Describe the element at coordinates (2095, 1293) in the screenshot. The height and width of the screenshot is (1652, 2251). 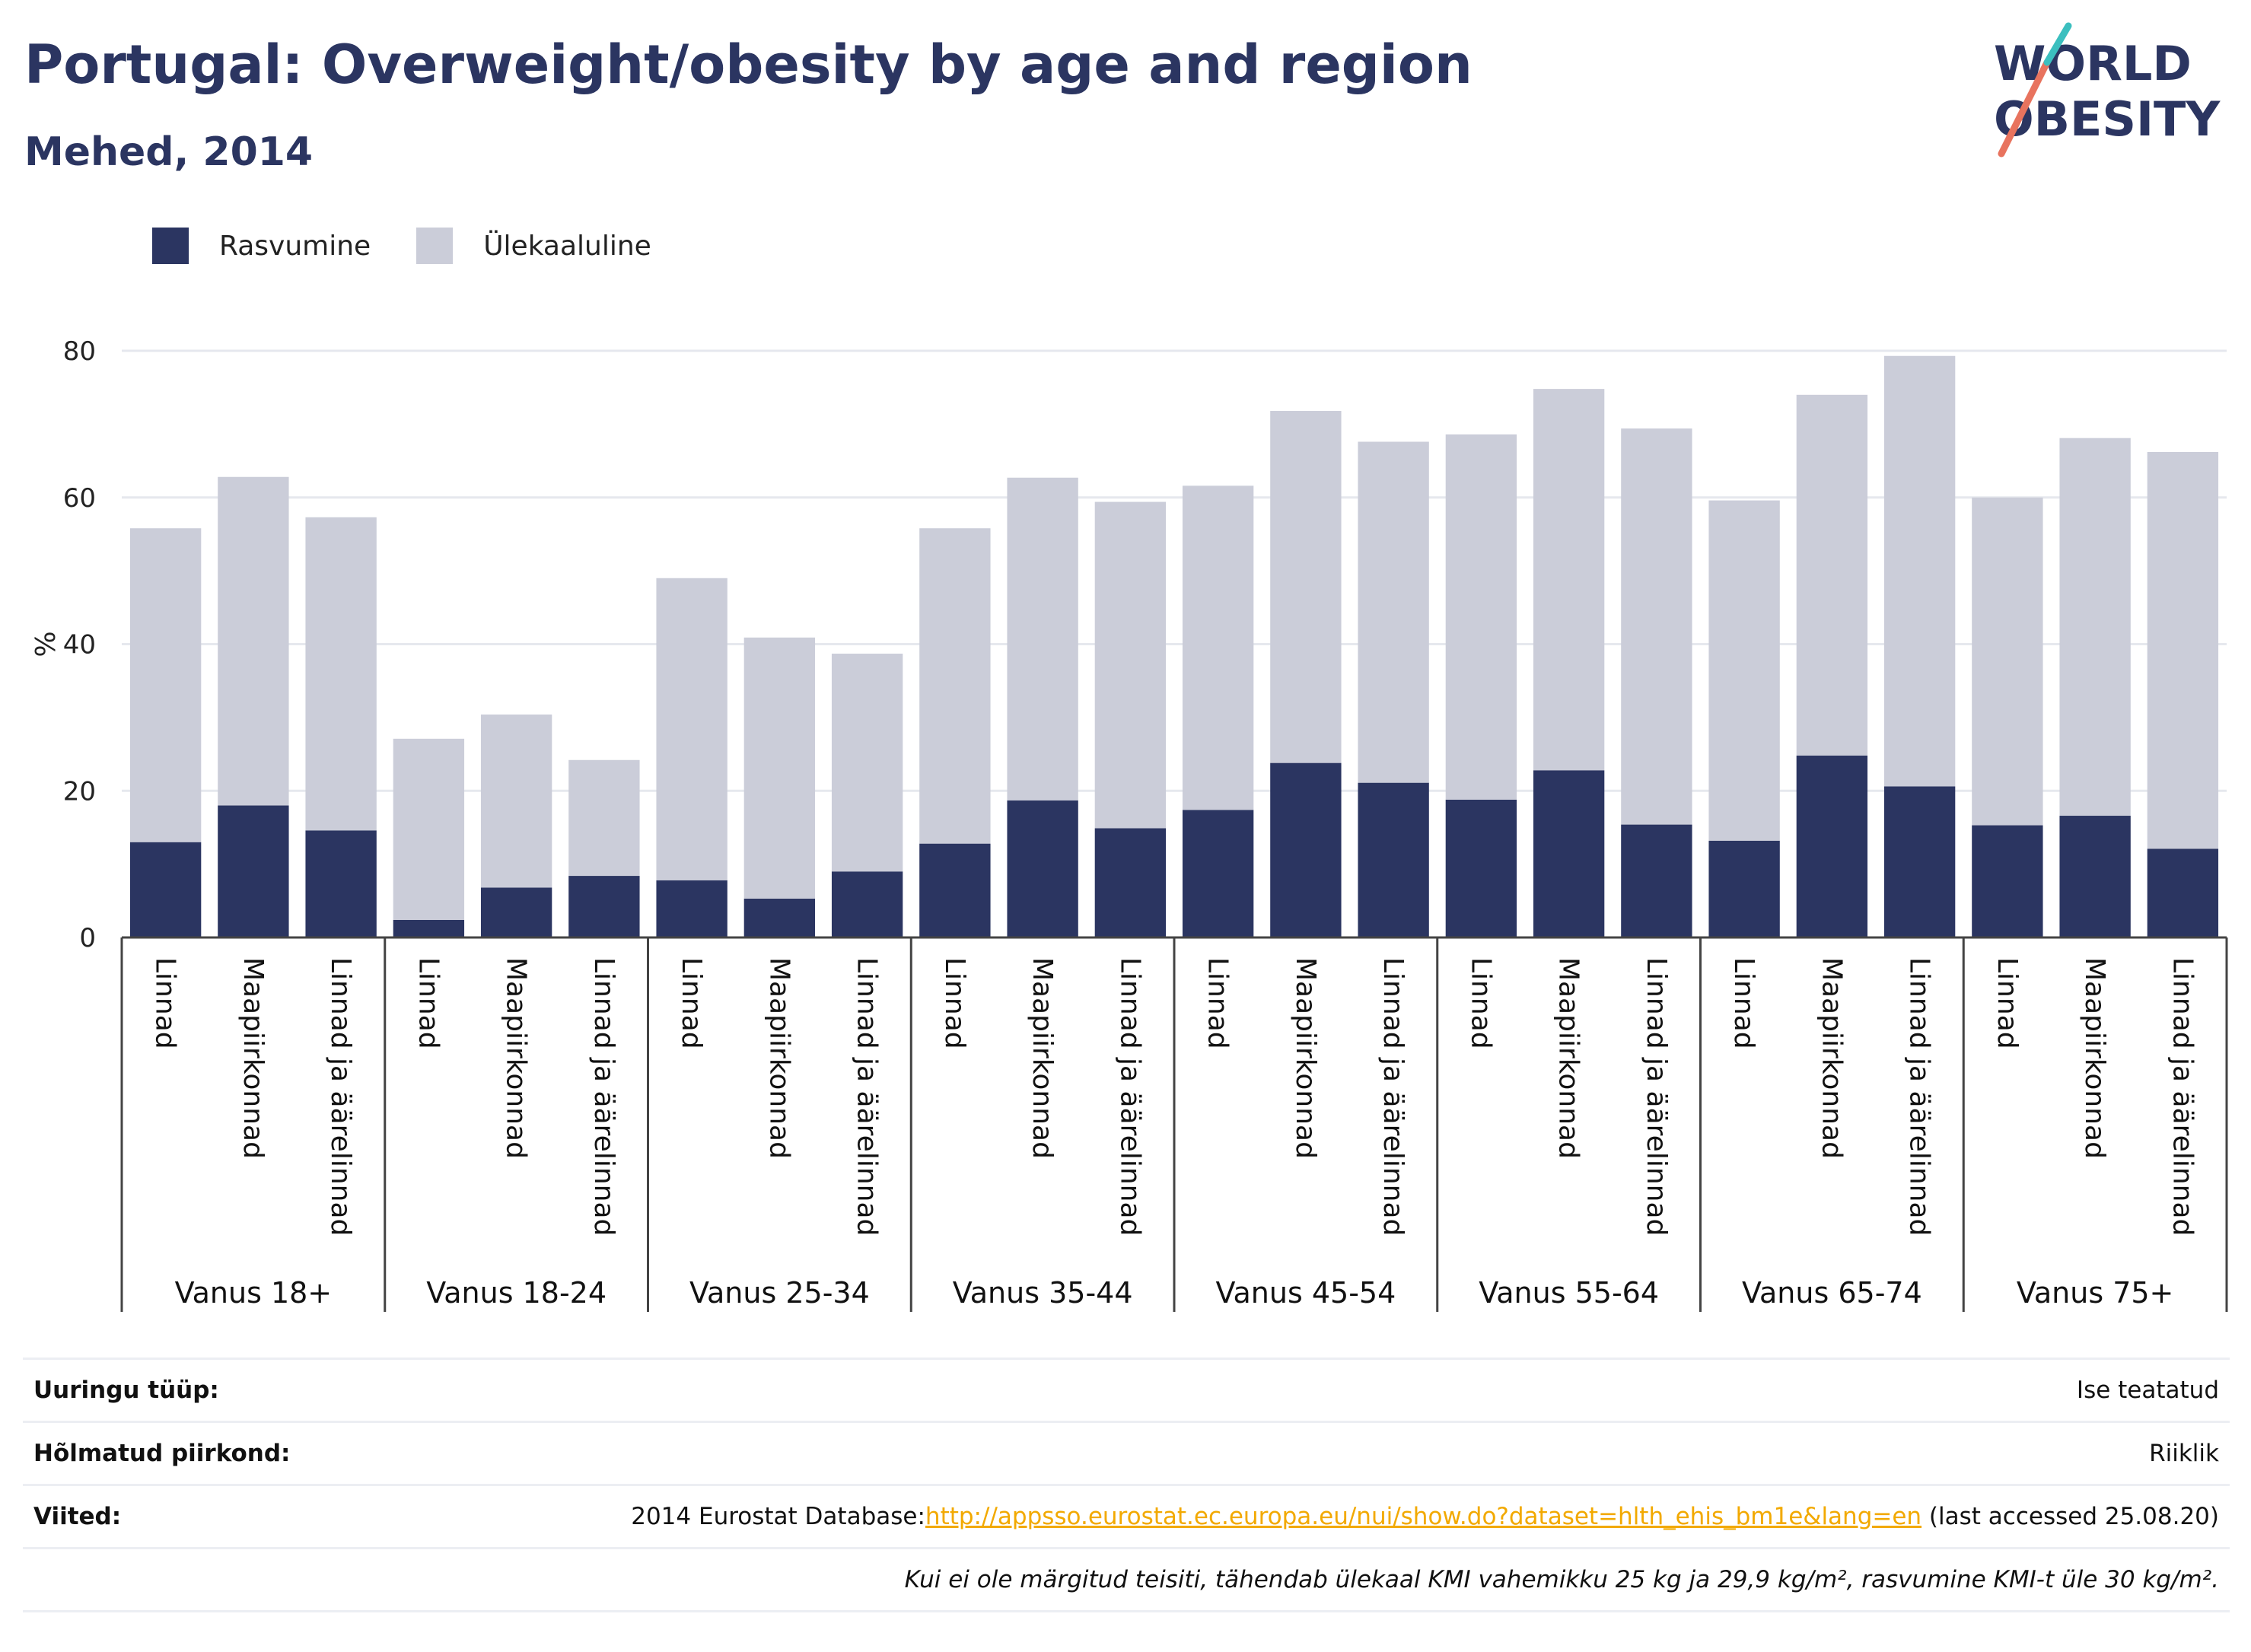
I see `group-label: Vanus 75+` at that location.